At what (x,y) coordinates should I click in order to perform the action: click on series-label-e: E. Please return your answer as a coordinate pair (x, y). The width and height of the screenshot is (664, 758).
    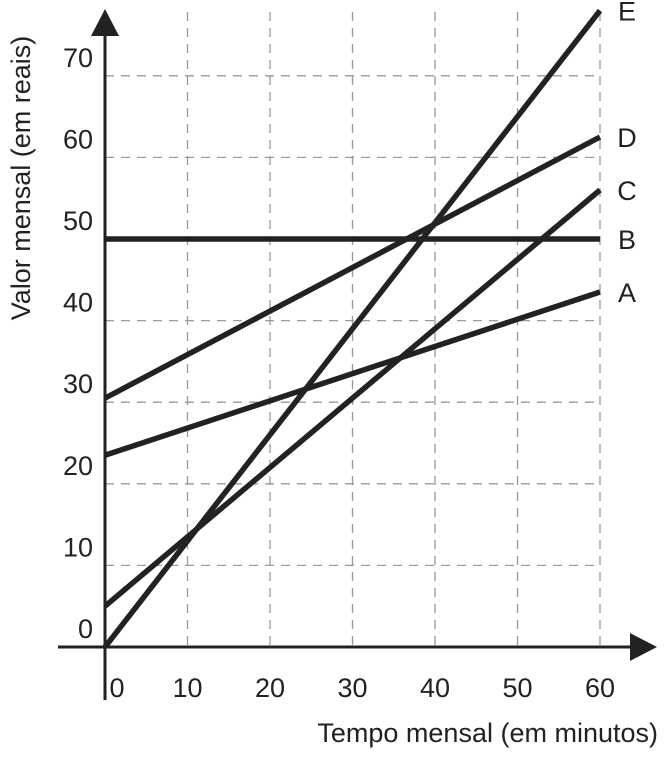
    Looking at the image, I should click on (627, 13).